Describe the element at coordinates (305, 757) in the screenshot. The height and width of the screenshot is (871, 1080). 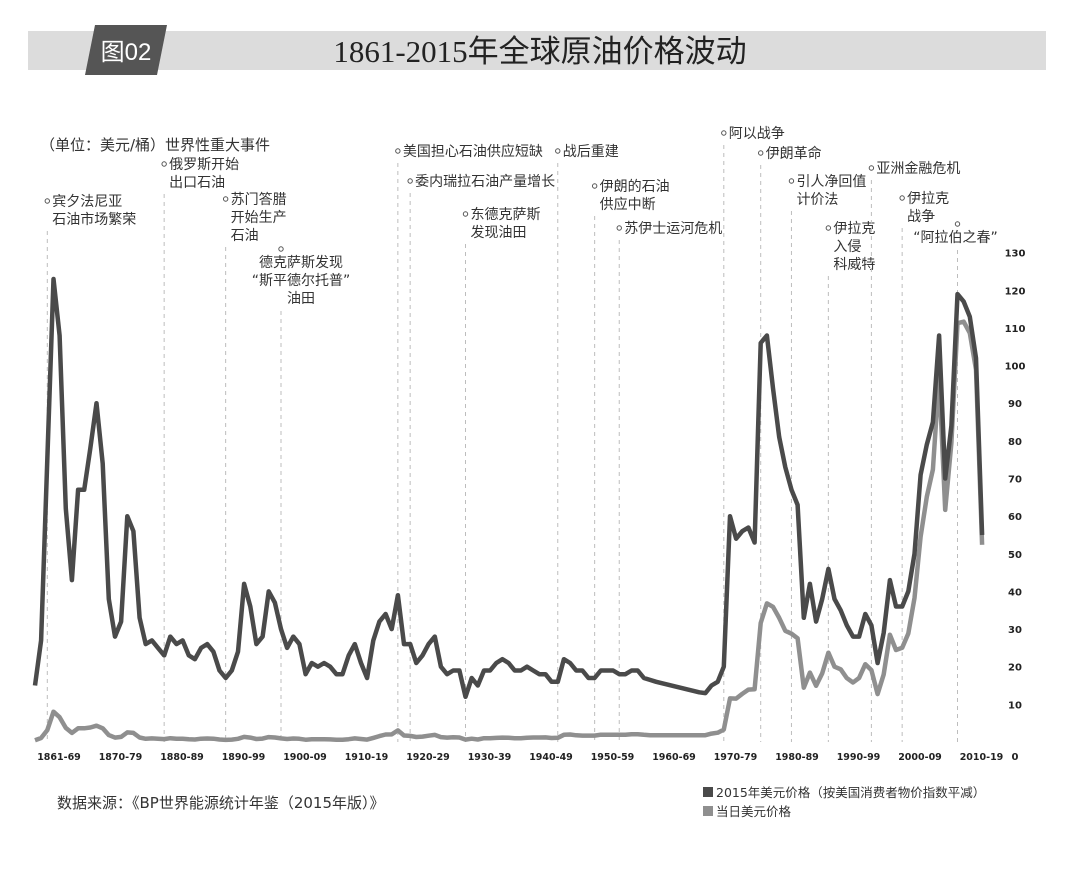
I see `x-tick-label: 1900-09` at that location.